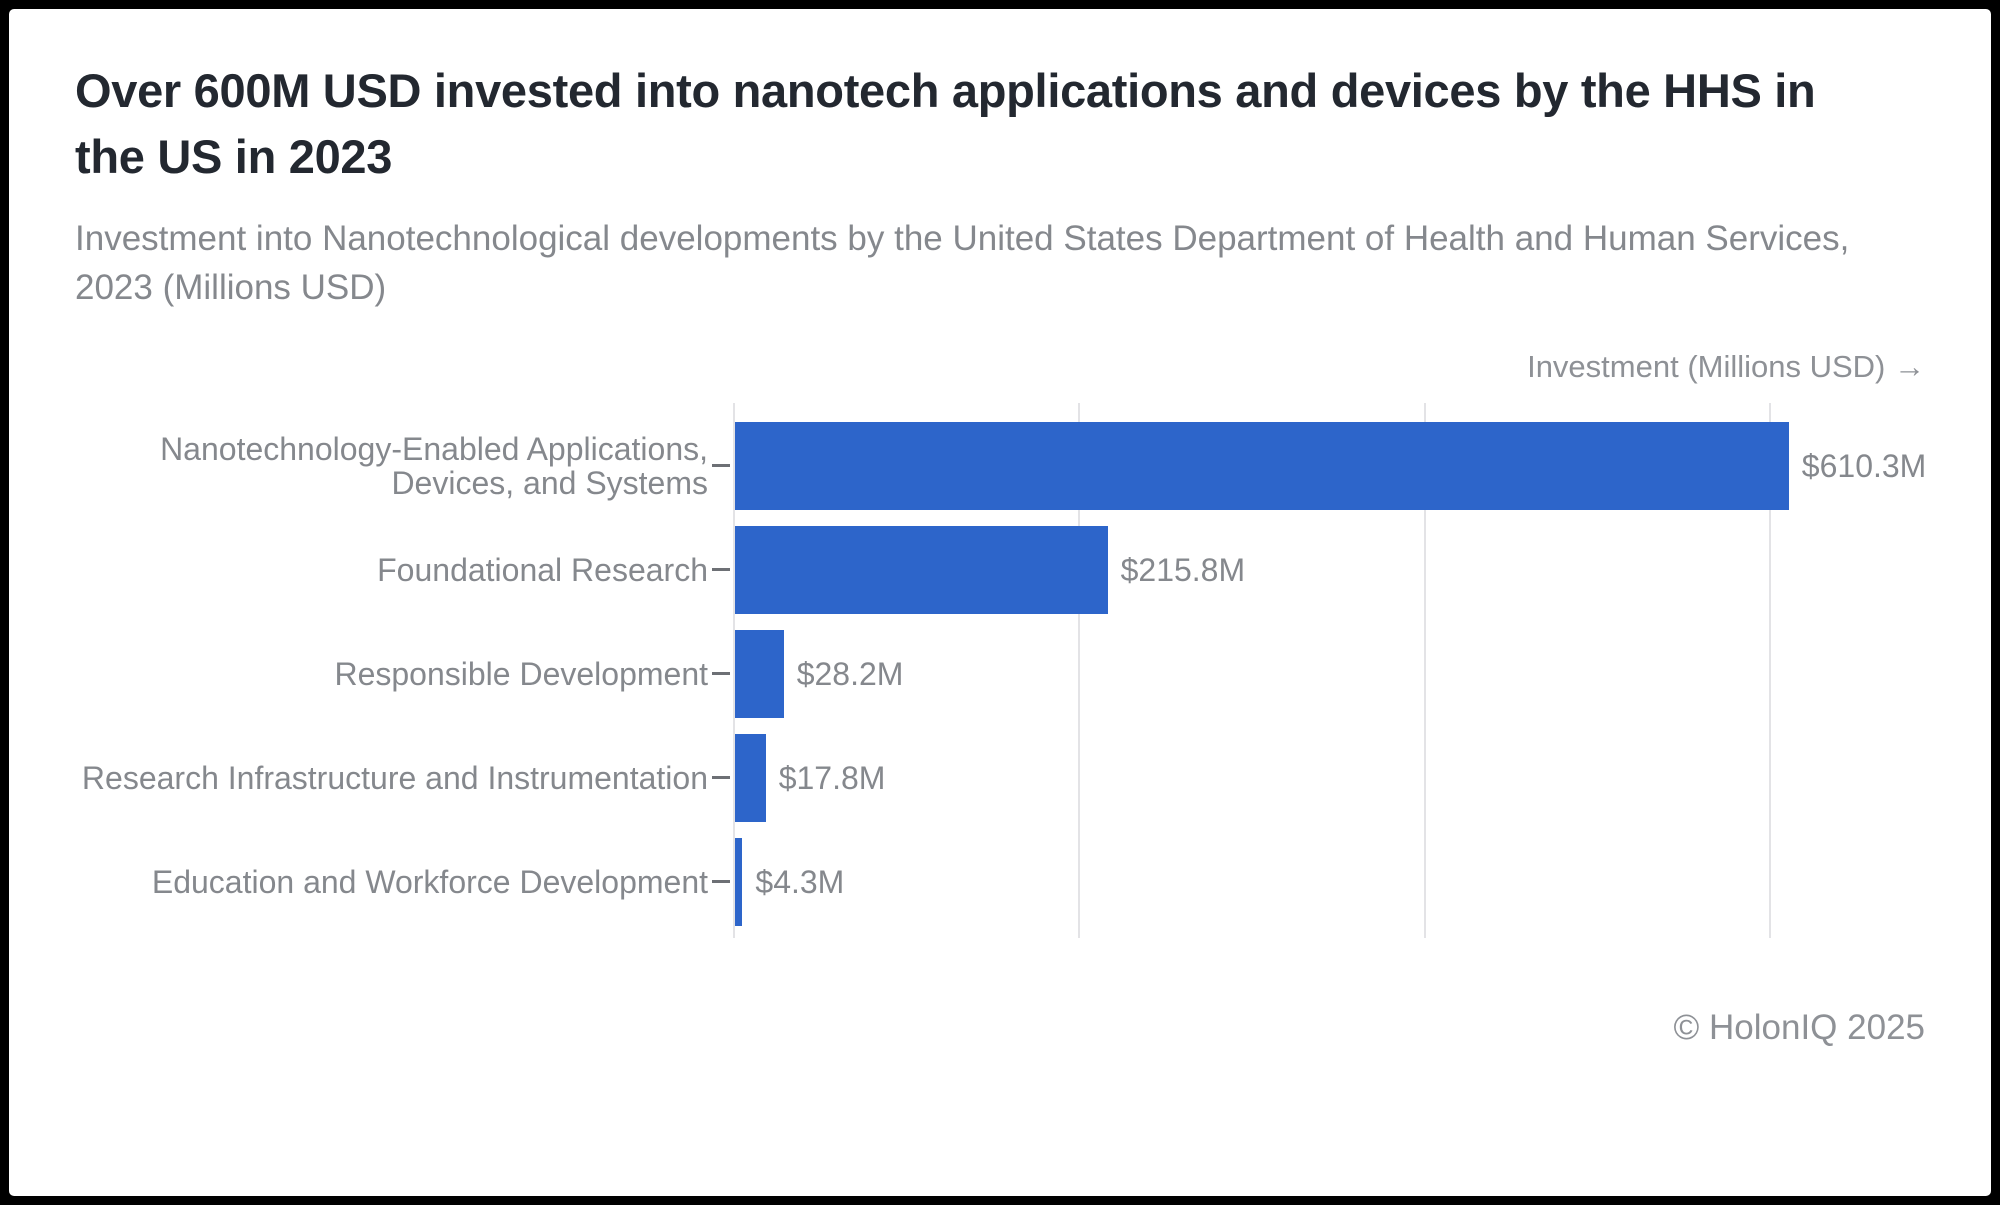 Image resolution: width=2000 pixels, height=1205 pixels. What do you see at coordinates (850, 673) in the screenshot?
I see `value-label: $28.2M` at bounding box center [850, 673].